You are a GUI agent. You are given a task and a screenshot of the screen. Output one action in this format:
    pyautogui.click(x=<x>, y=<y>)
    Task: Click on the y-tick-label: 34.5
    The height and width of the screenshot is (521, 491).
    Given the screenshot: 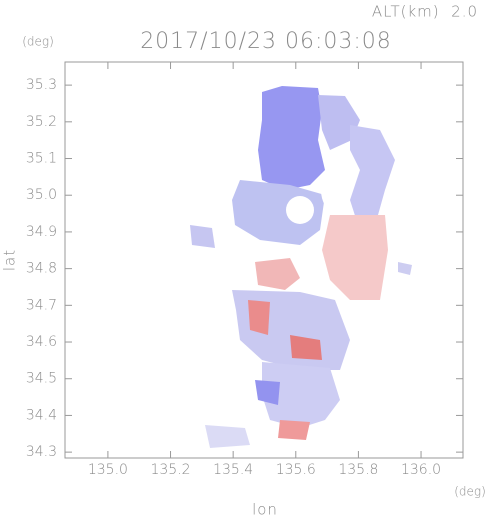 What is the action you would take?
    pyautogui.click(x=41, y=379)
    